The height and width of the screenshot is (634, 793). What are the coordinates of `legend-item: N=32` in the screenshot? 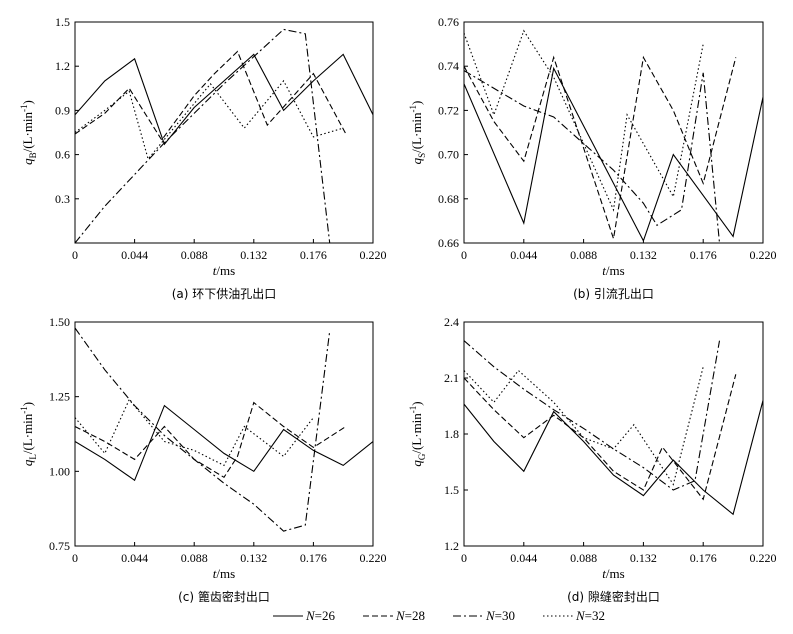 It's located at (574, 615).